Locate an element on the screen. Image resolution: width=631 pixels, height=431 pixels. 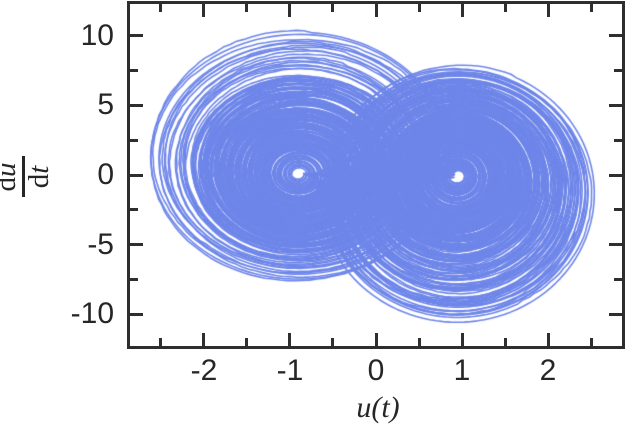
x-tick-label: -1 is located at coordinates (290, 370).